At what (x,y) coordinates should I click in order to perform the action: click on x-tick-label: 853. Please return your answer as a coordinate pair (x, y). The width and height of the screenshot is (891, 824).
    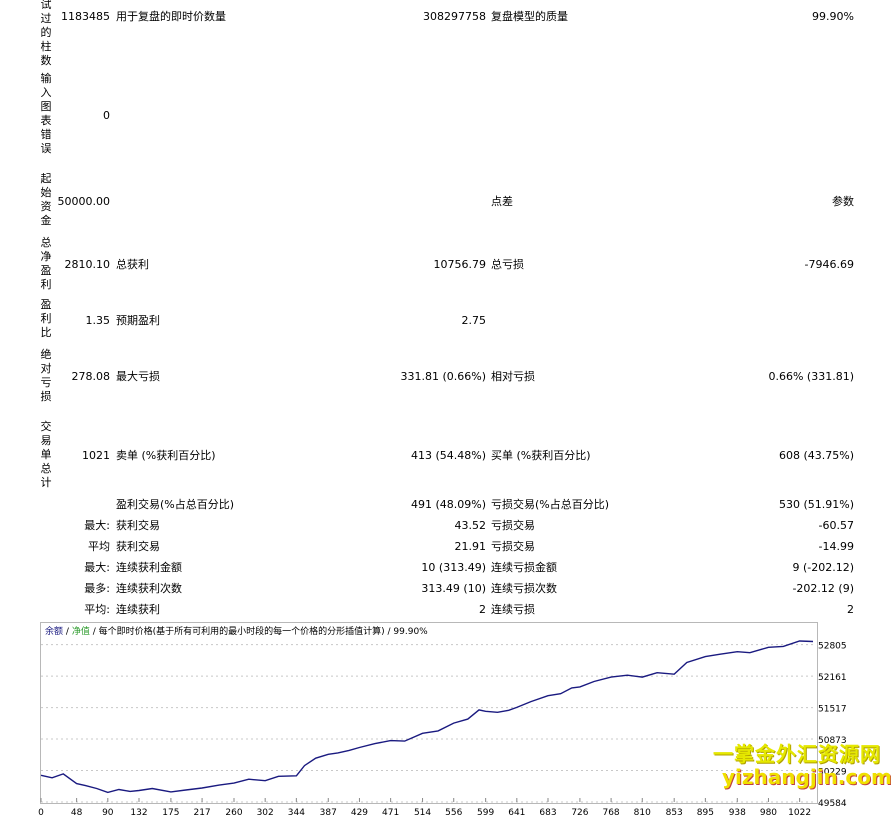
    Looking at the image, I should click on (674, 813).